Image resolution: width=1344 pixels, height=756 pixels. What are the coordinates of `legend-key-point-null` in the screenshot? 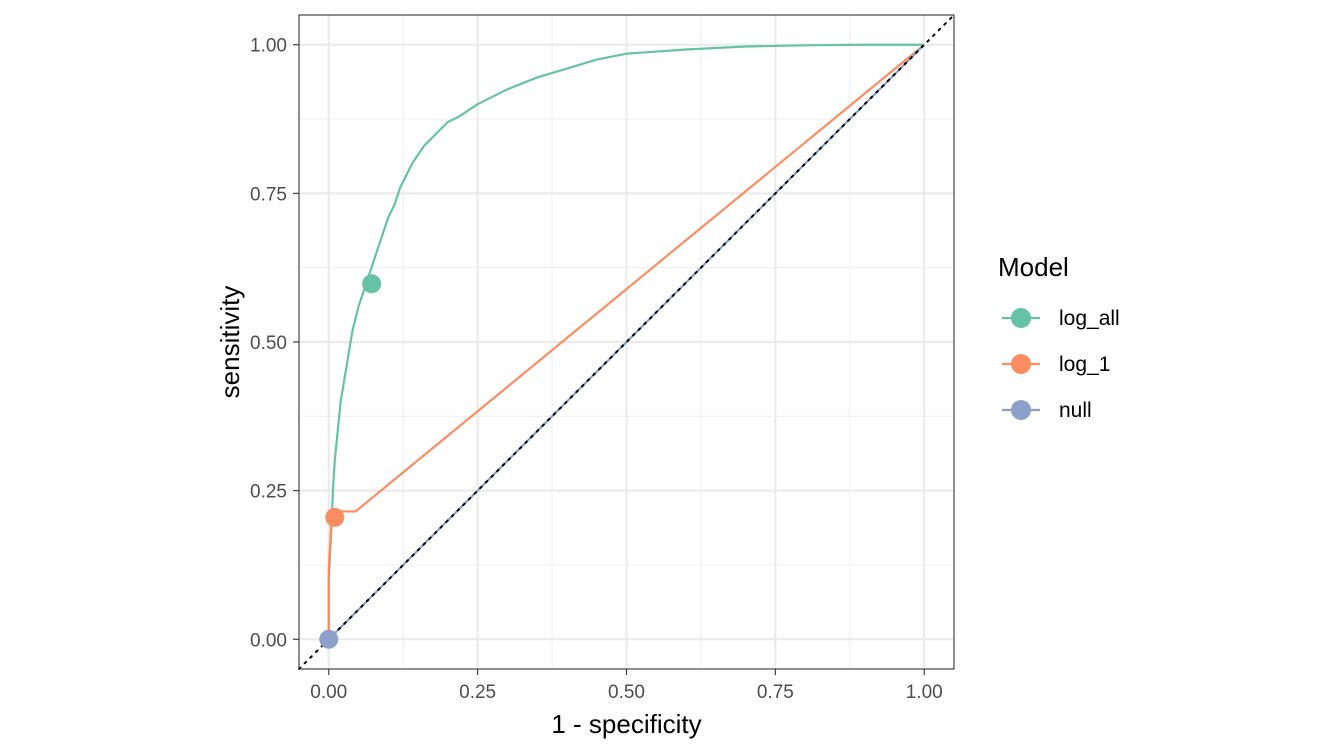 It's located at (1021, 410).